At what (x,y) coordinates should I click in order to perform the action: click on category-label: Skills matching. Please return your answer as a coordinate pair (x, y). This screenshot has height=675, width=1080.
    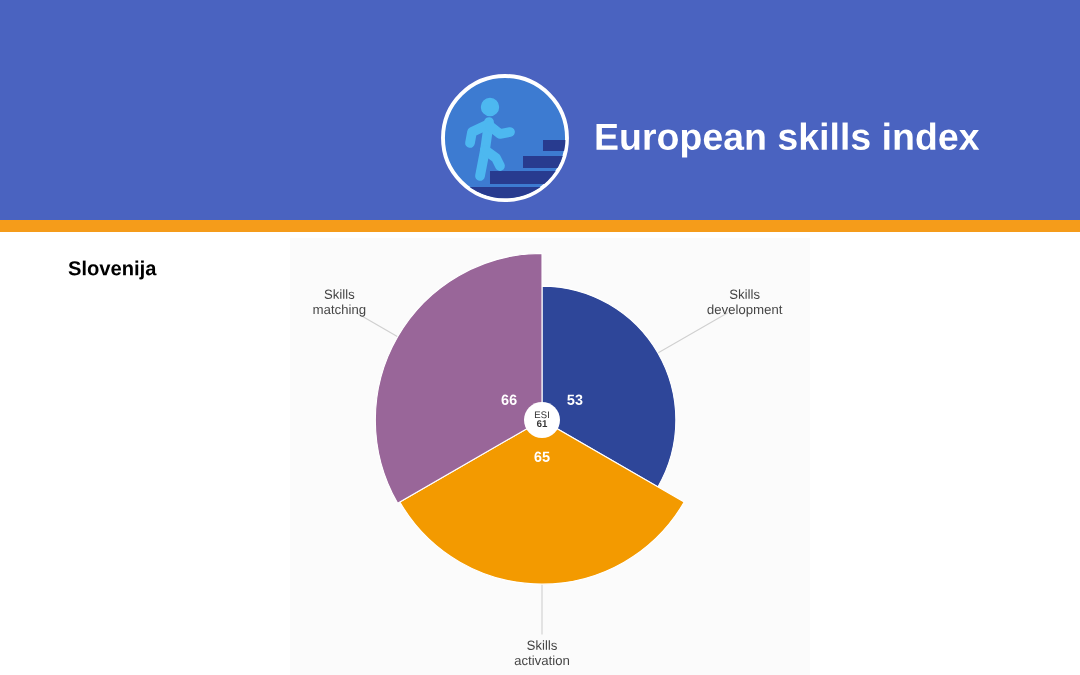
    Looking at the image, I should click on (339, 303).